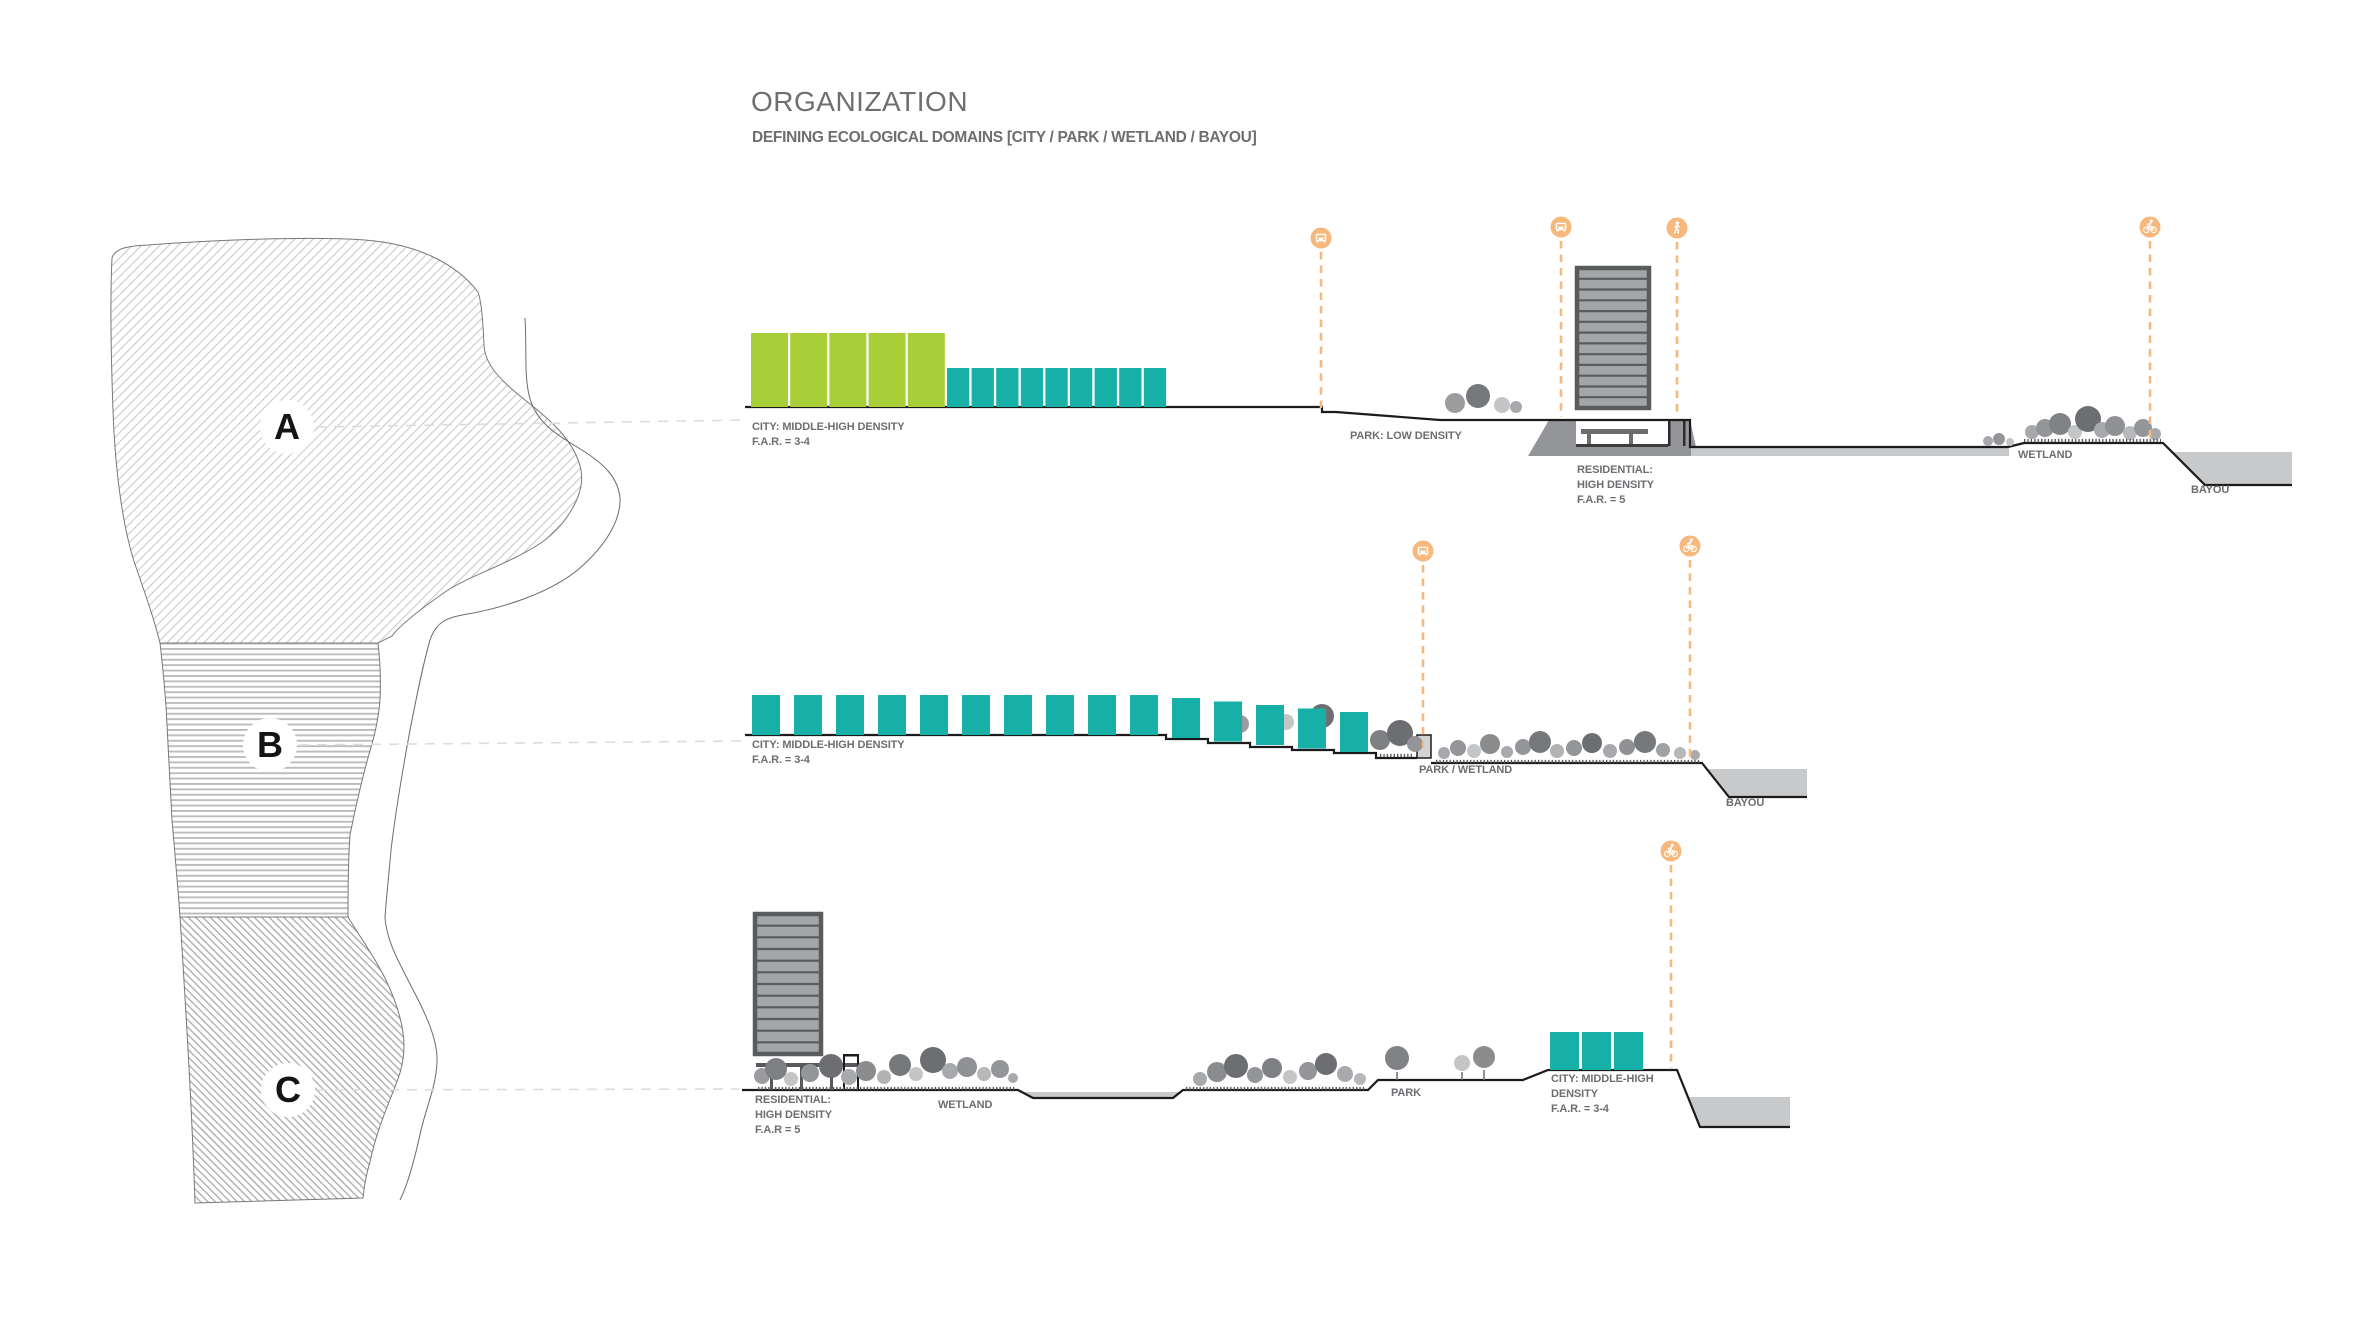 The image size is (2367, 1319). I want to click on region-a-label: A, so click(287, 426).